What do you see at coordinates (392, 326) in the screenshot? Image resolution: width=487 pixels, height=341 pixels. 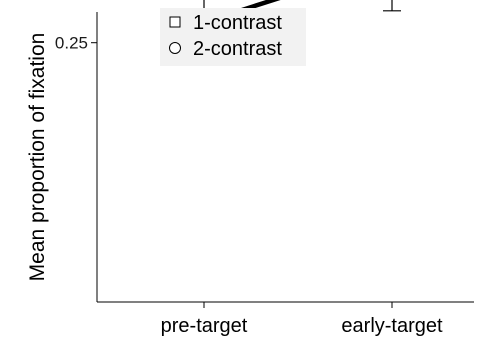 I see `x-tick-label: early-target` at bounding box center [392, 326].